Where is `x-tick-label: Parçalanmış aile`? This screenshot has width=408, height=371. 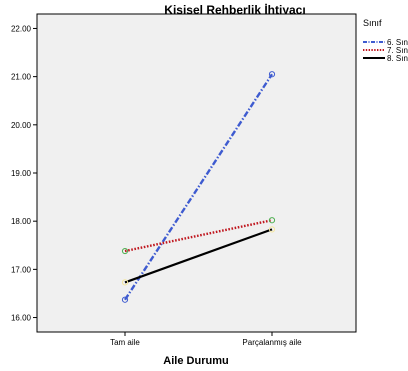
x-tick-label: Parçalanmış aile is located at coordinates (272, 342).